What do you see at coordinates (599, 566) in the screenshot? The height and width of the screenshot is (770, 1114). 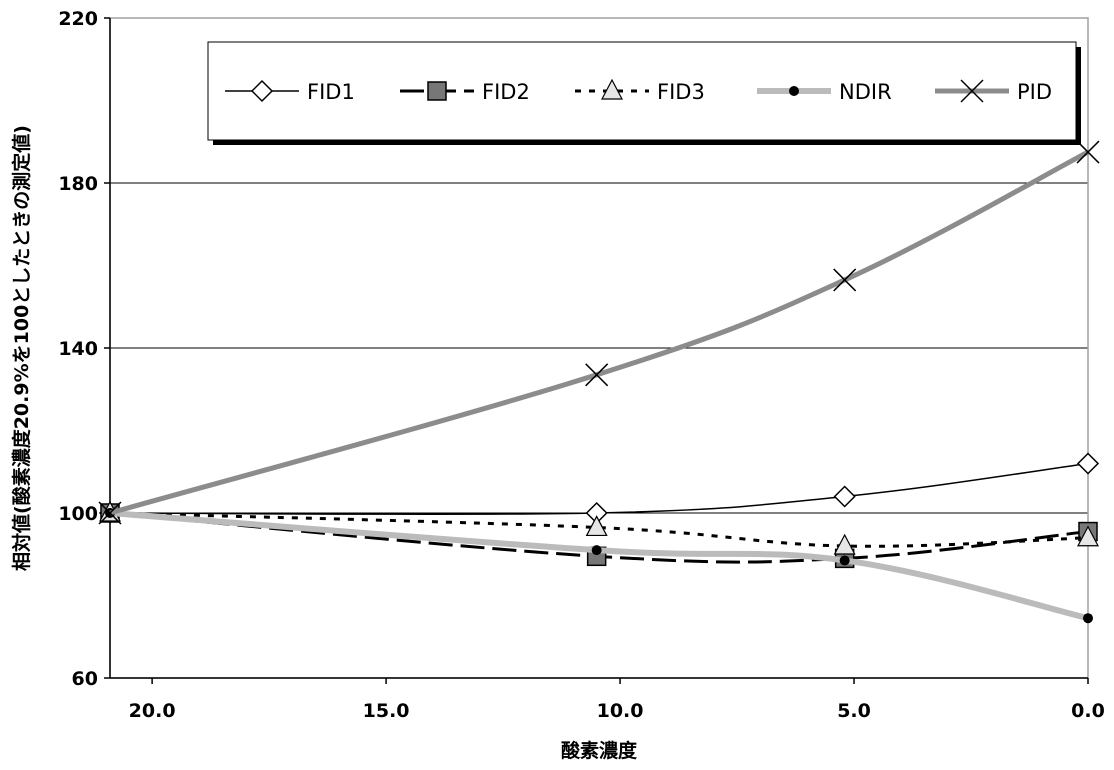 I see `series-line-ndir` at bounding box center [599, 566].